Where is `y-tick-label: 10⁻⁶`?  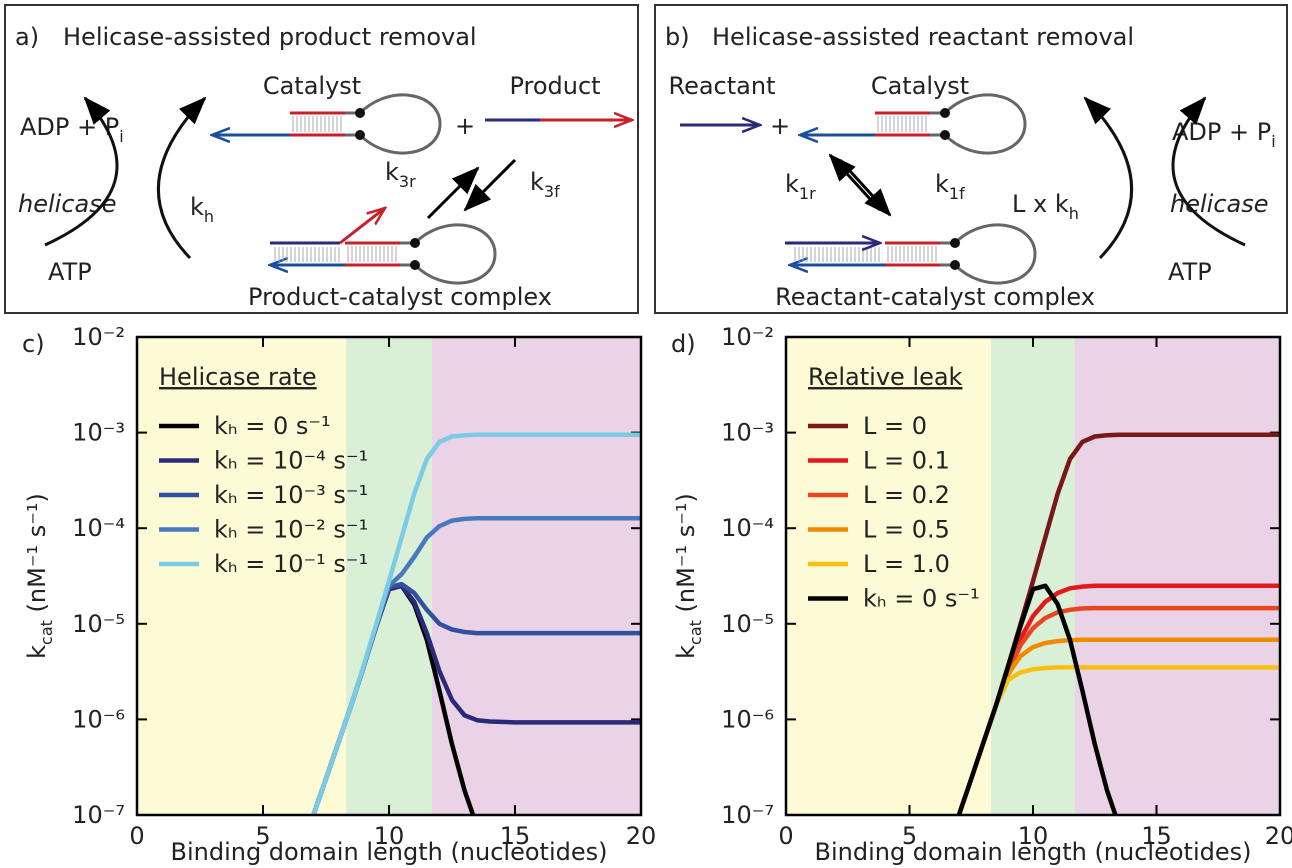
y-tick-label: 10⁻⁶ is located at coordinates (747, 719).